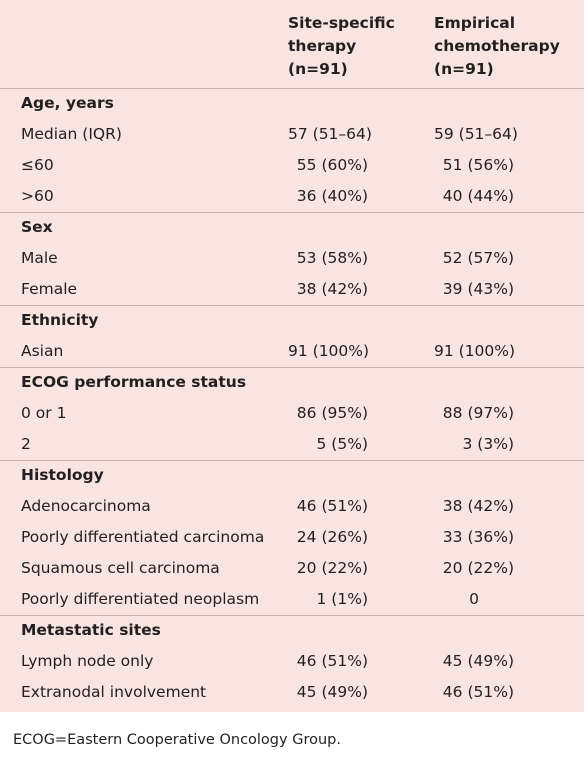  What do you see at coordinates (332, 568) in the screenshot?
I see `site-specific-value: 20 (22%)` at bounding box center [332, 568].